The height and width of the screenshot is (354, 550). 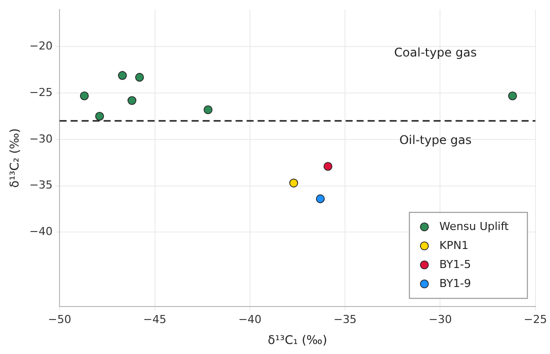 What do you see at coordinates (41, 139) in the screenshot?
I see `y-tick-label: −30` at bounding box center [41, 139].